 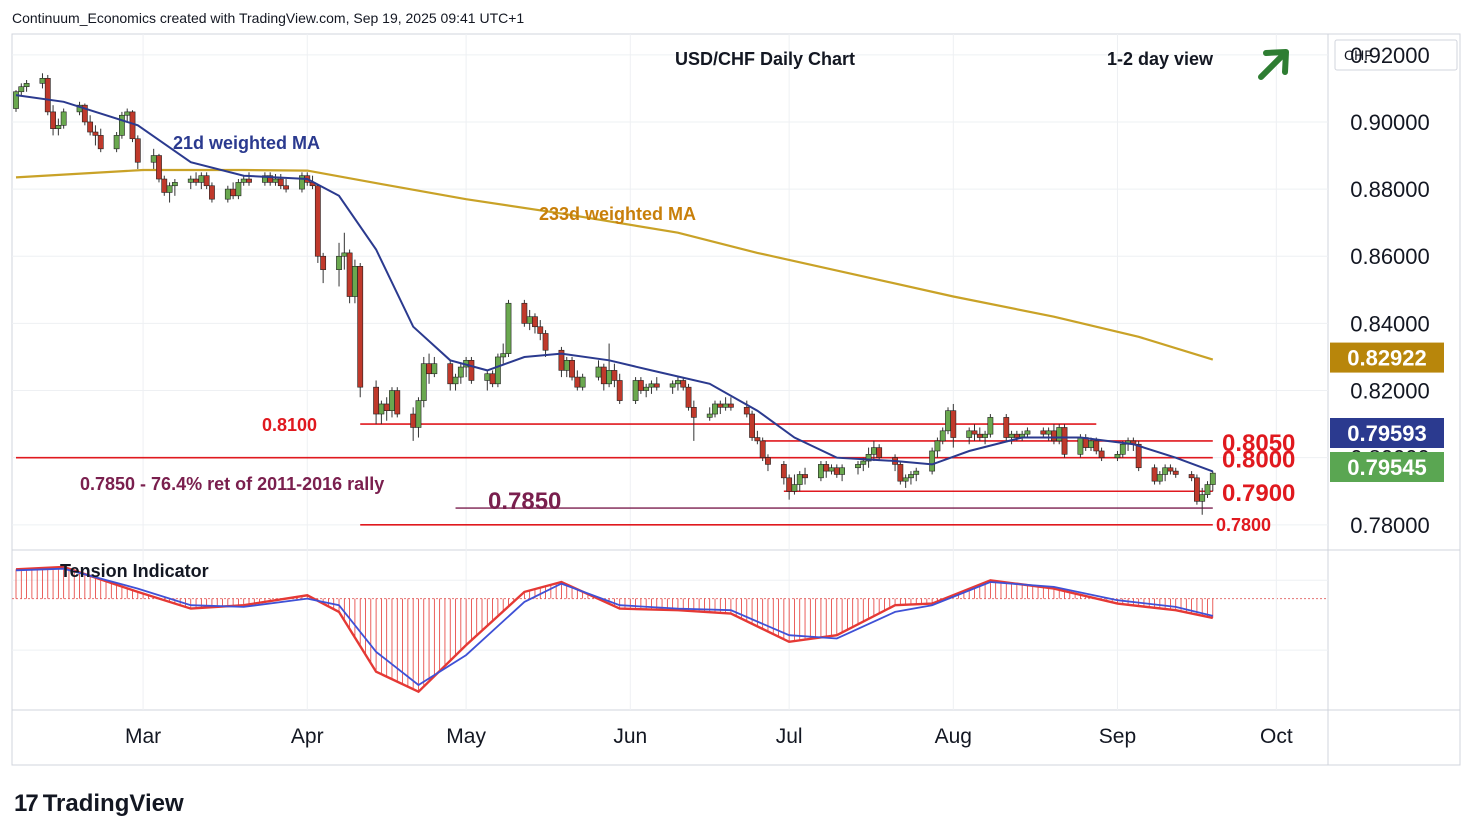 I want to click on x-tick-label: Apr, so click(x=307, y=736).